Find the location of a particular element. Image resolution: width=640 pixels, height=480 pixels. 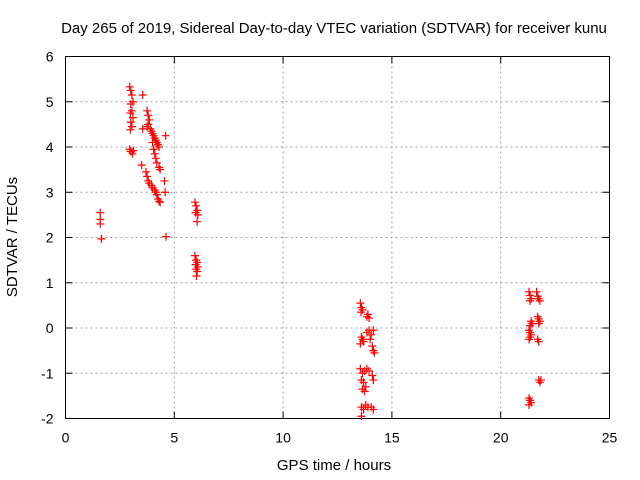

x-tick-label: 15 is located at coordinates (392, 438).